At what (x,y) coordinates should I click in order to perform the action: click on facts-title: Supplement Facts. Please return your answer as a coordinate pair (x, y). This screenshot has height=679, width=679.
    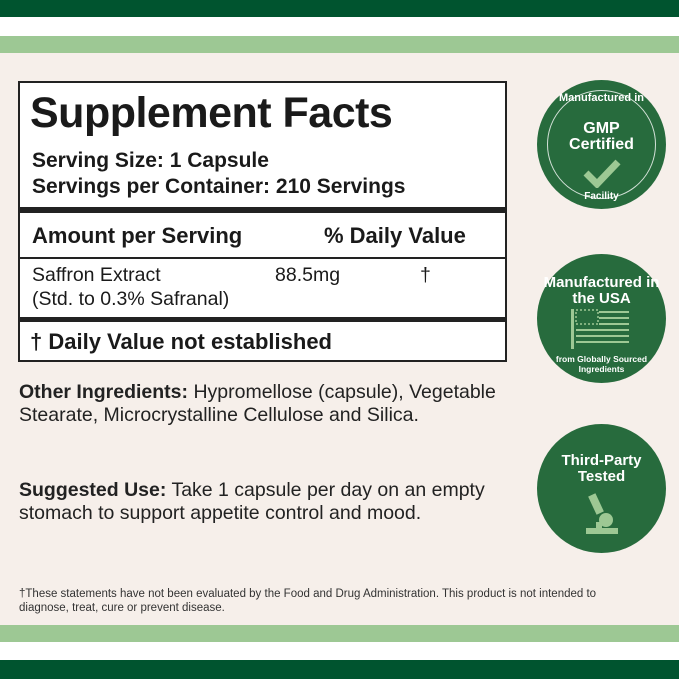
    Looking at the image, I should click on (211, 113).